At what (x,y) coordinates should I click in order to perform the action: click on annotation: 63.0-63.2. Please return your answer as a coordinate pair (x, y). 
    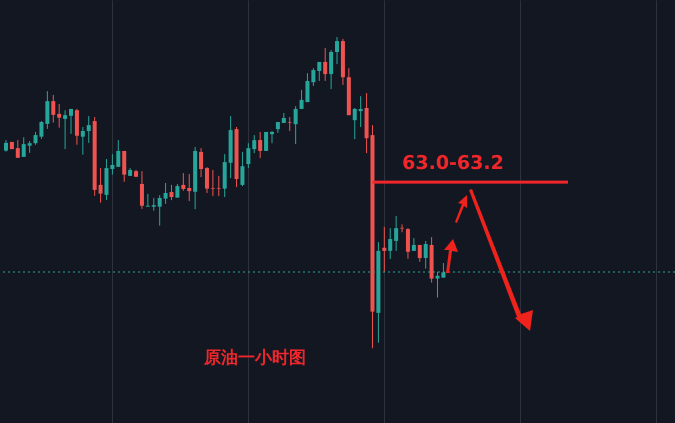
    Looking at the image, I should click on (453, 163).